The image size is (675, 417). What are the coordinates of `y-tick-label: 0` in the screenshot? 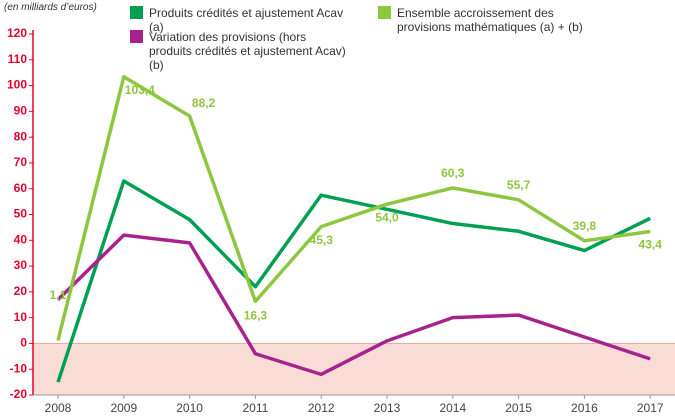 It's located at (23, 343).